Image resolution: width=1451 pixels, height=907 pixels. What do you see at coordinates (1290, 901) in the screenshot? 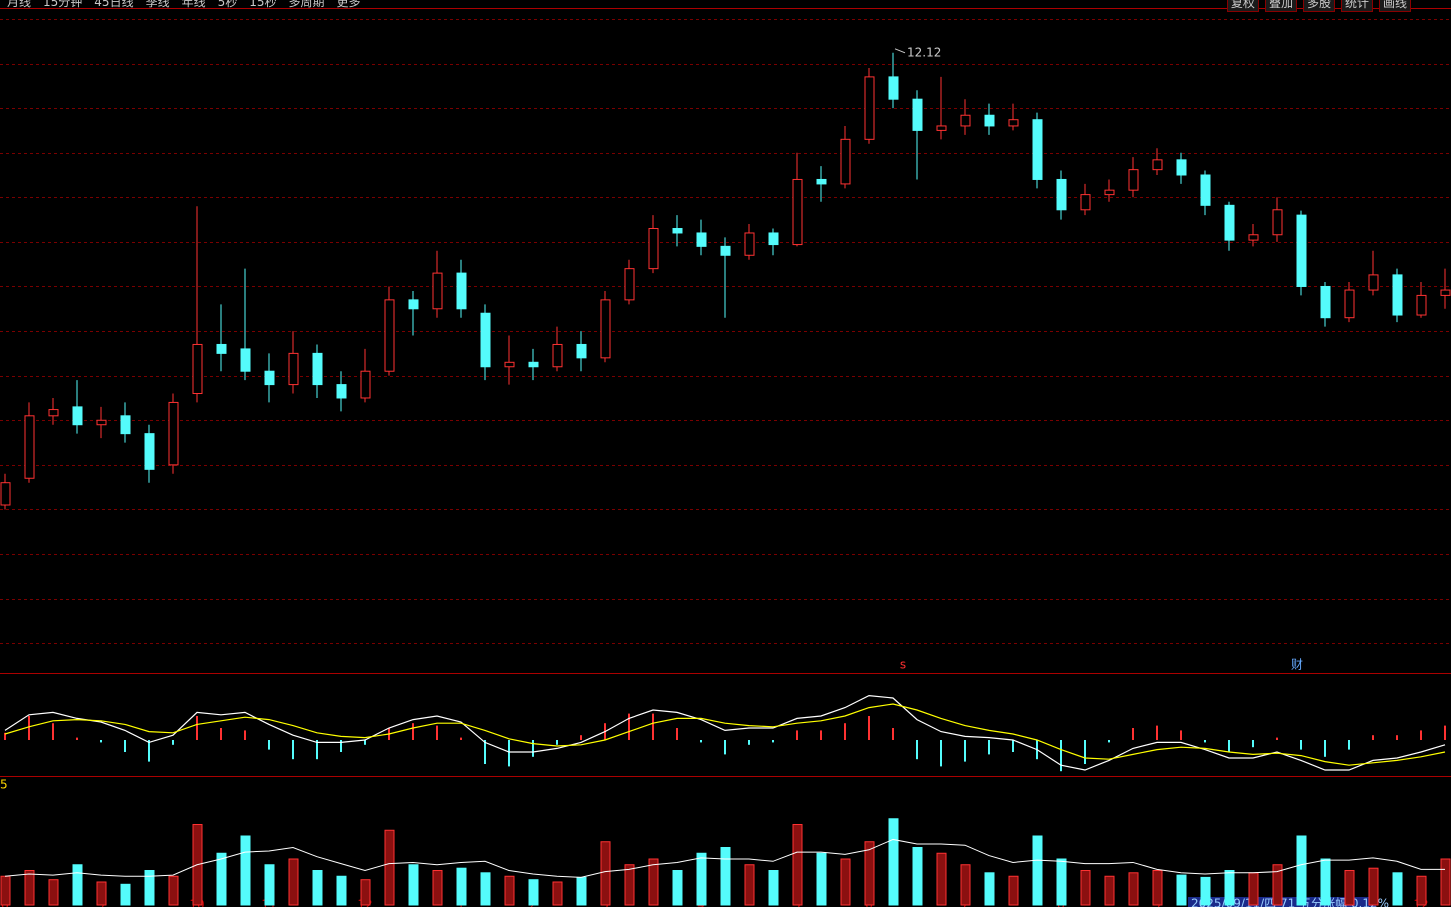
I see `status-text: 2025/09/11/四 71 五分涨幅 0.12%` at bounding box center [1290, 901].